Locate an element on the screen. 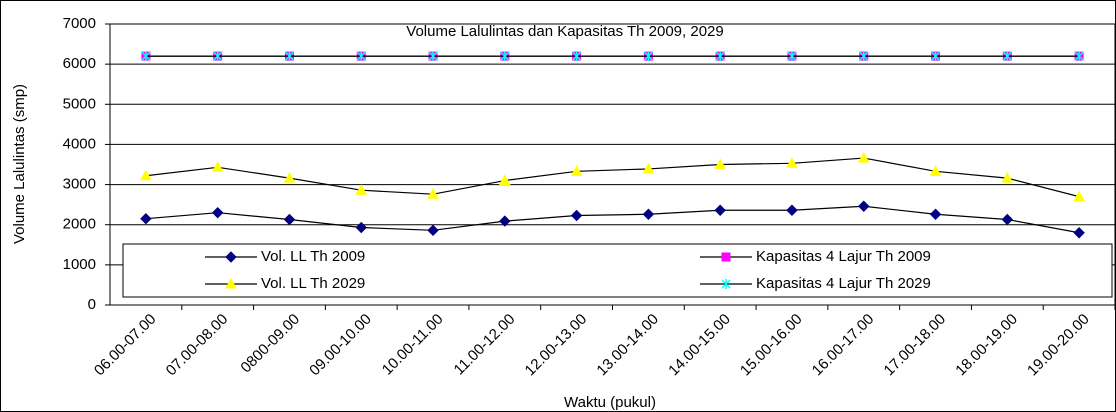 The image size is (1116, 412). legend-label: Kapasitas 4 Lajur Th 2029 is located at coordinates (843, 283).